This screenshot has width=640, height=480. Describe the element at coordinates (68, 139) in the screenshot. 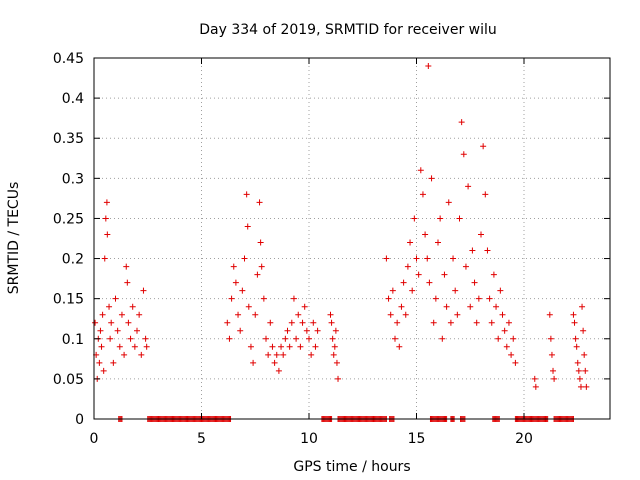

I see `y-tick-label: 0.35` at that location.